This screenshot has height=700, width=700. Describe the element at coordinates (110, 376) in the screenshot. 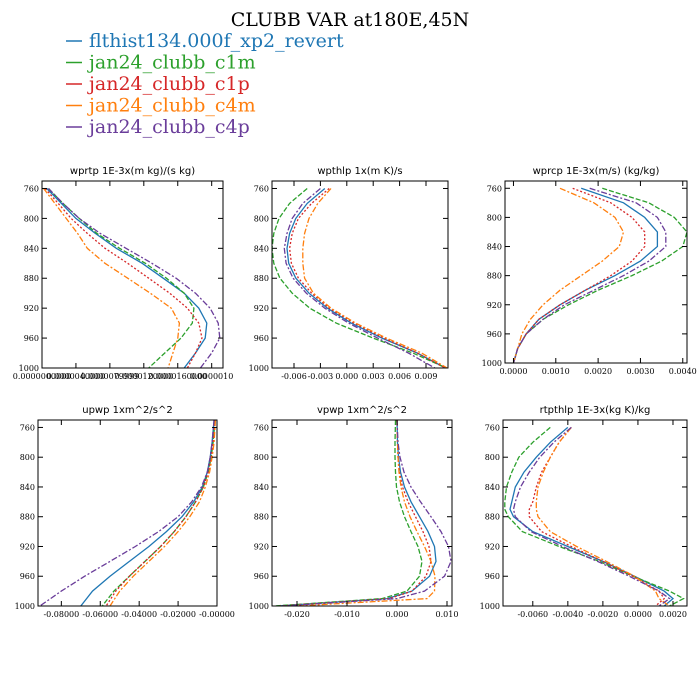

I see `x-tick-label: 0.0000079999` at that location.